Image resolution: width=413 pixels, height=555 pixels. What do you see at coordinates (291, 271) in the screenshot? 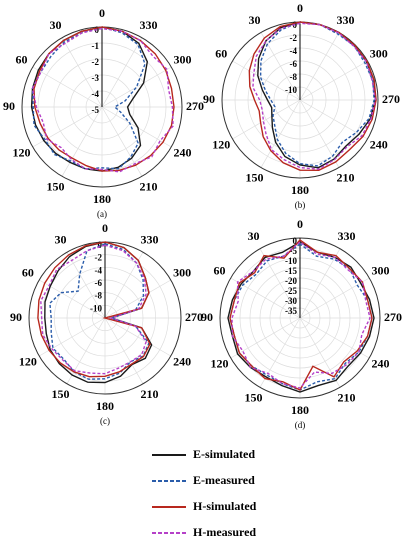
I see `r-tick-label: -15` at bounding box center [291, 271].